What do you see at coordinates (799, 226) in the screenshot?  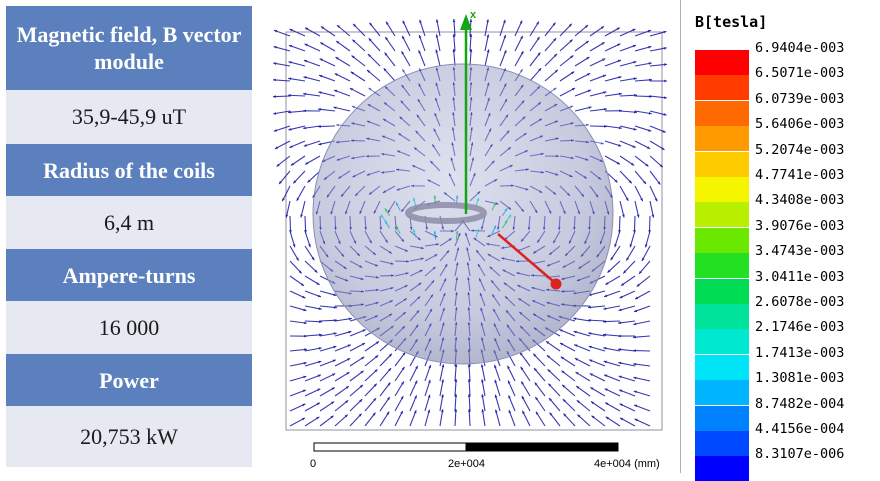 I see `legend-label: 3.9076e-003` at bounding box center [799, 226].